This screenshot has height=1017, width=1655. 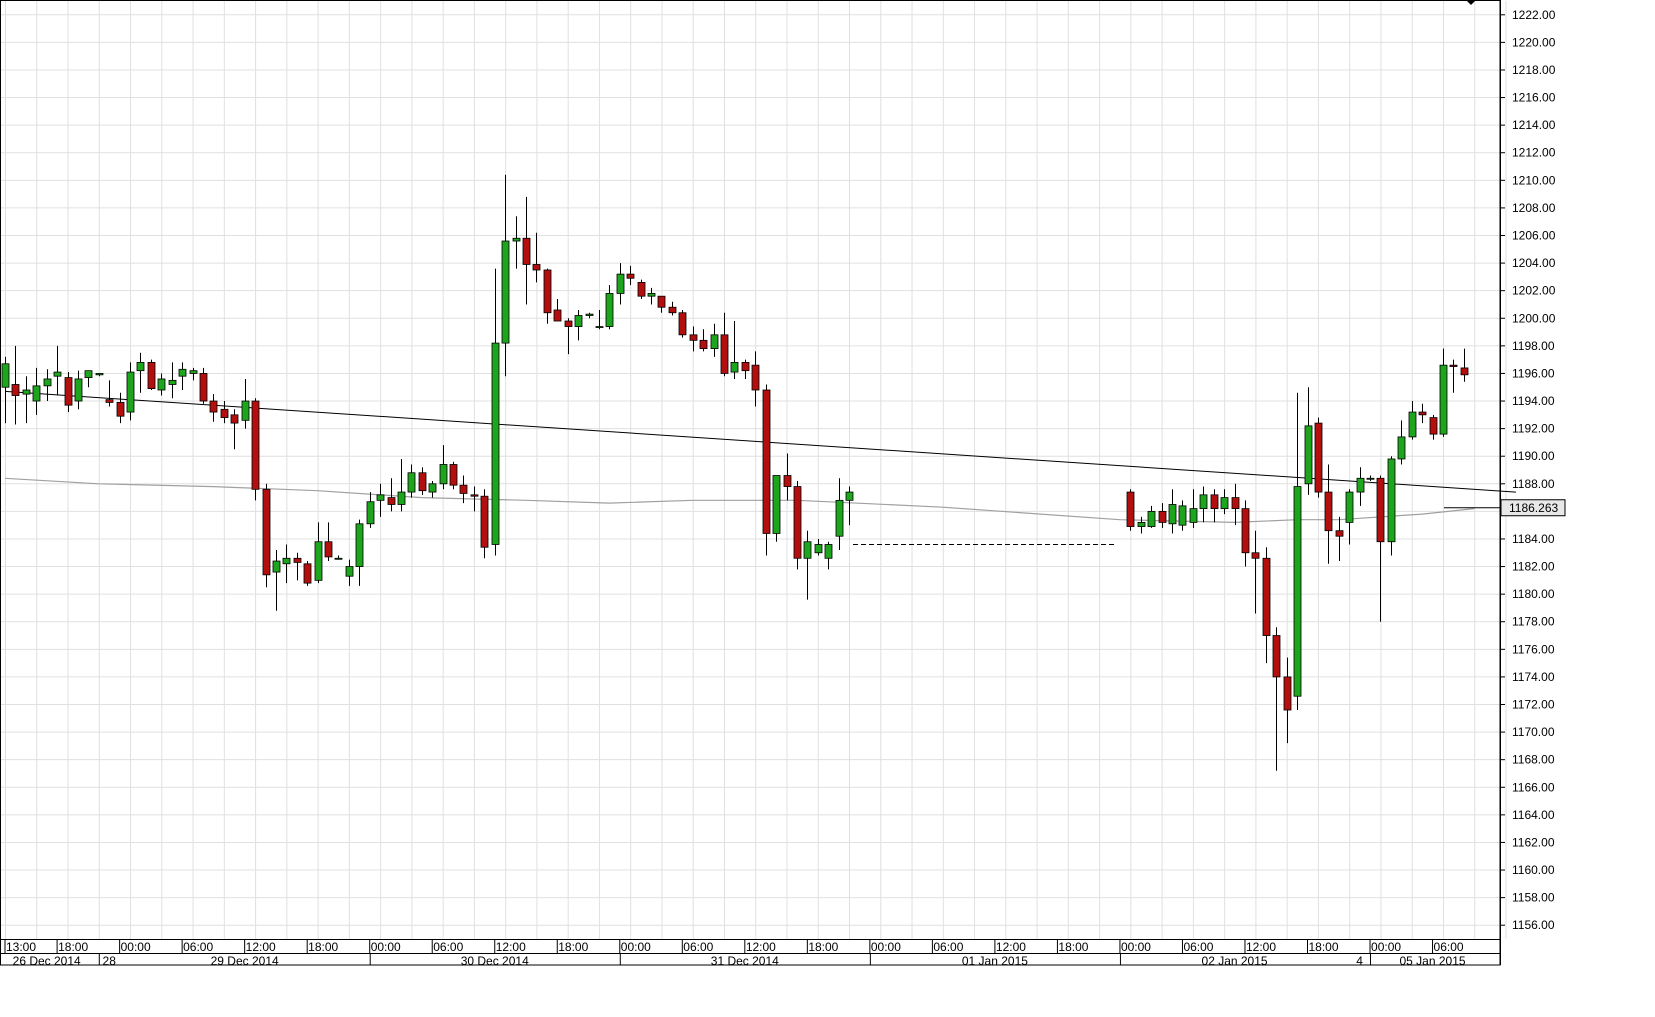 What do you see at coordinates (1533, 842) in the screenshot?
I see `y-tick-label: 1162.00` at bounding box center [1533, 842].